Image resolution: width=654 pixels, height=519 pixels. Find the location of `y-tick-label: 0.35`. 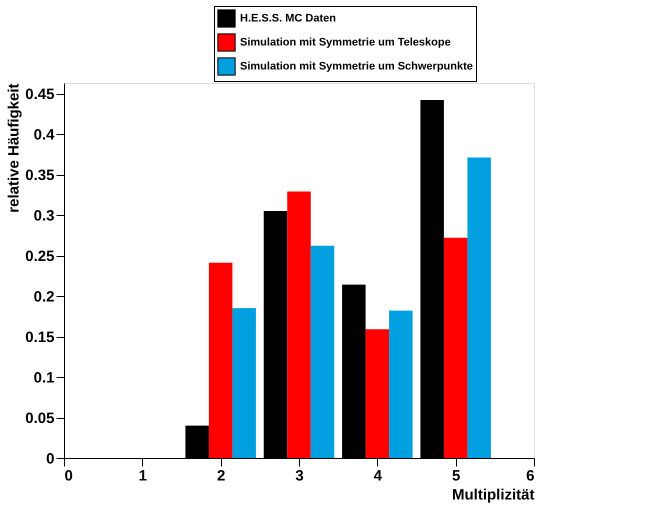

y-tick-label: 0.35 is located at coordinates (39, 175).